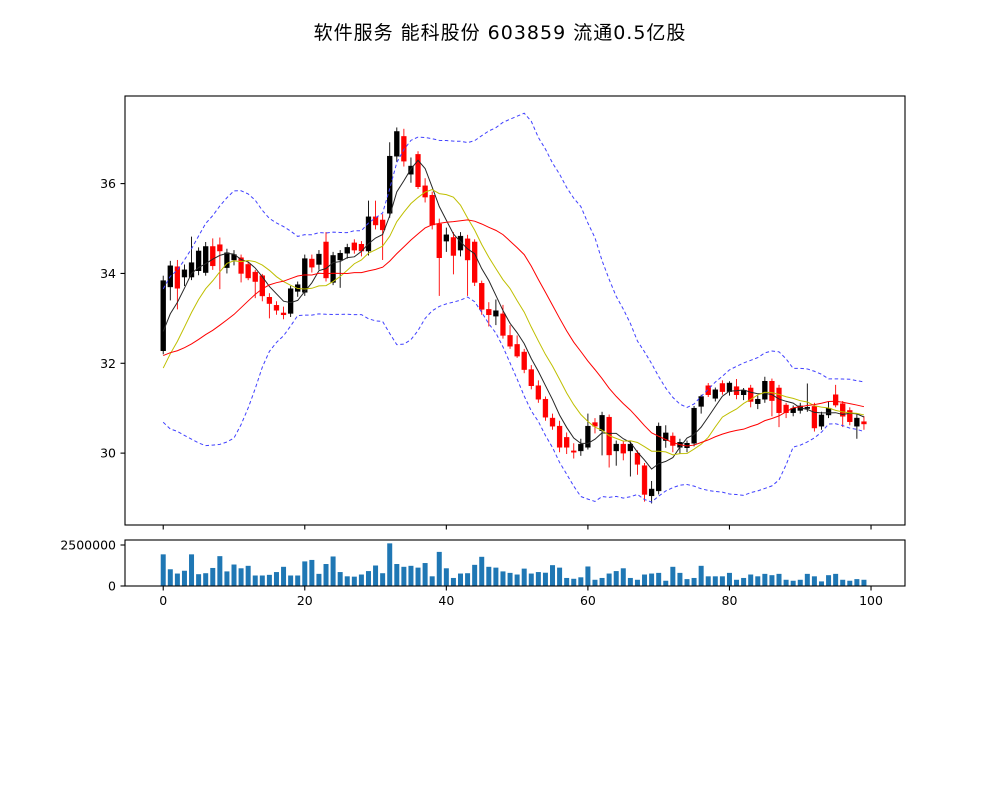  What do you see at coordinates (108, 183) in the screenshot?
I see `svg-text: 36` at bounding box center [108, 183].